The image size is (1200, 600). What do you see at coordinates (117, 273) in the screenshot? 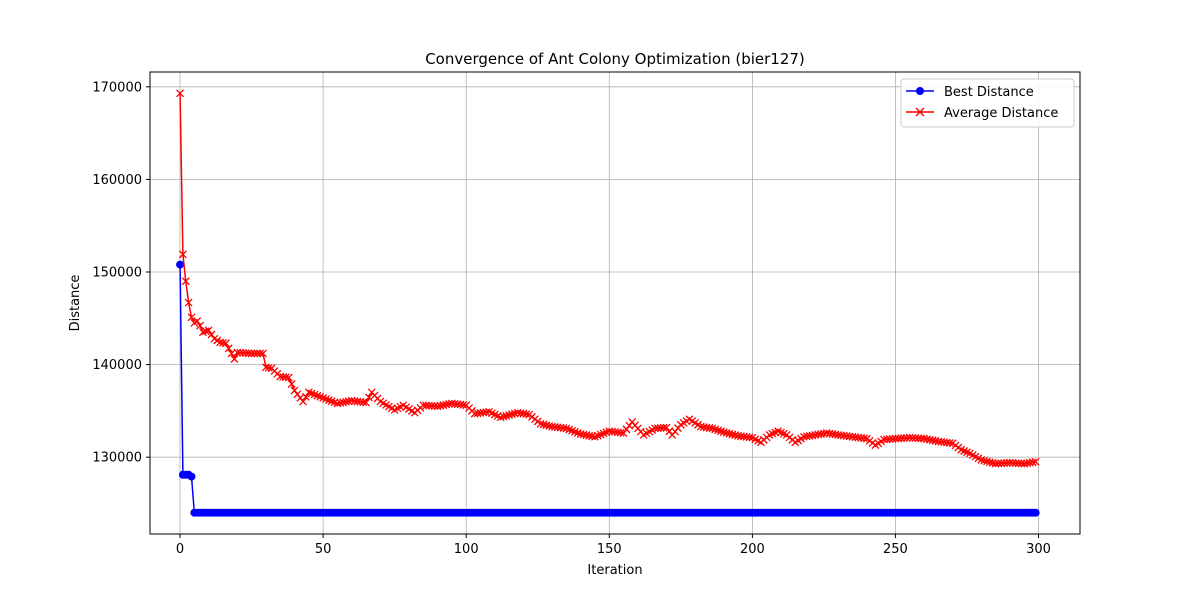
I see `y-tick-label: 150000` at bounding box center [117, 273].